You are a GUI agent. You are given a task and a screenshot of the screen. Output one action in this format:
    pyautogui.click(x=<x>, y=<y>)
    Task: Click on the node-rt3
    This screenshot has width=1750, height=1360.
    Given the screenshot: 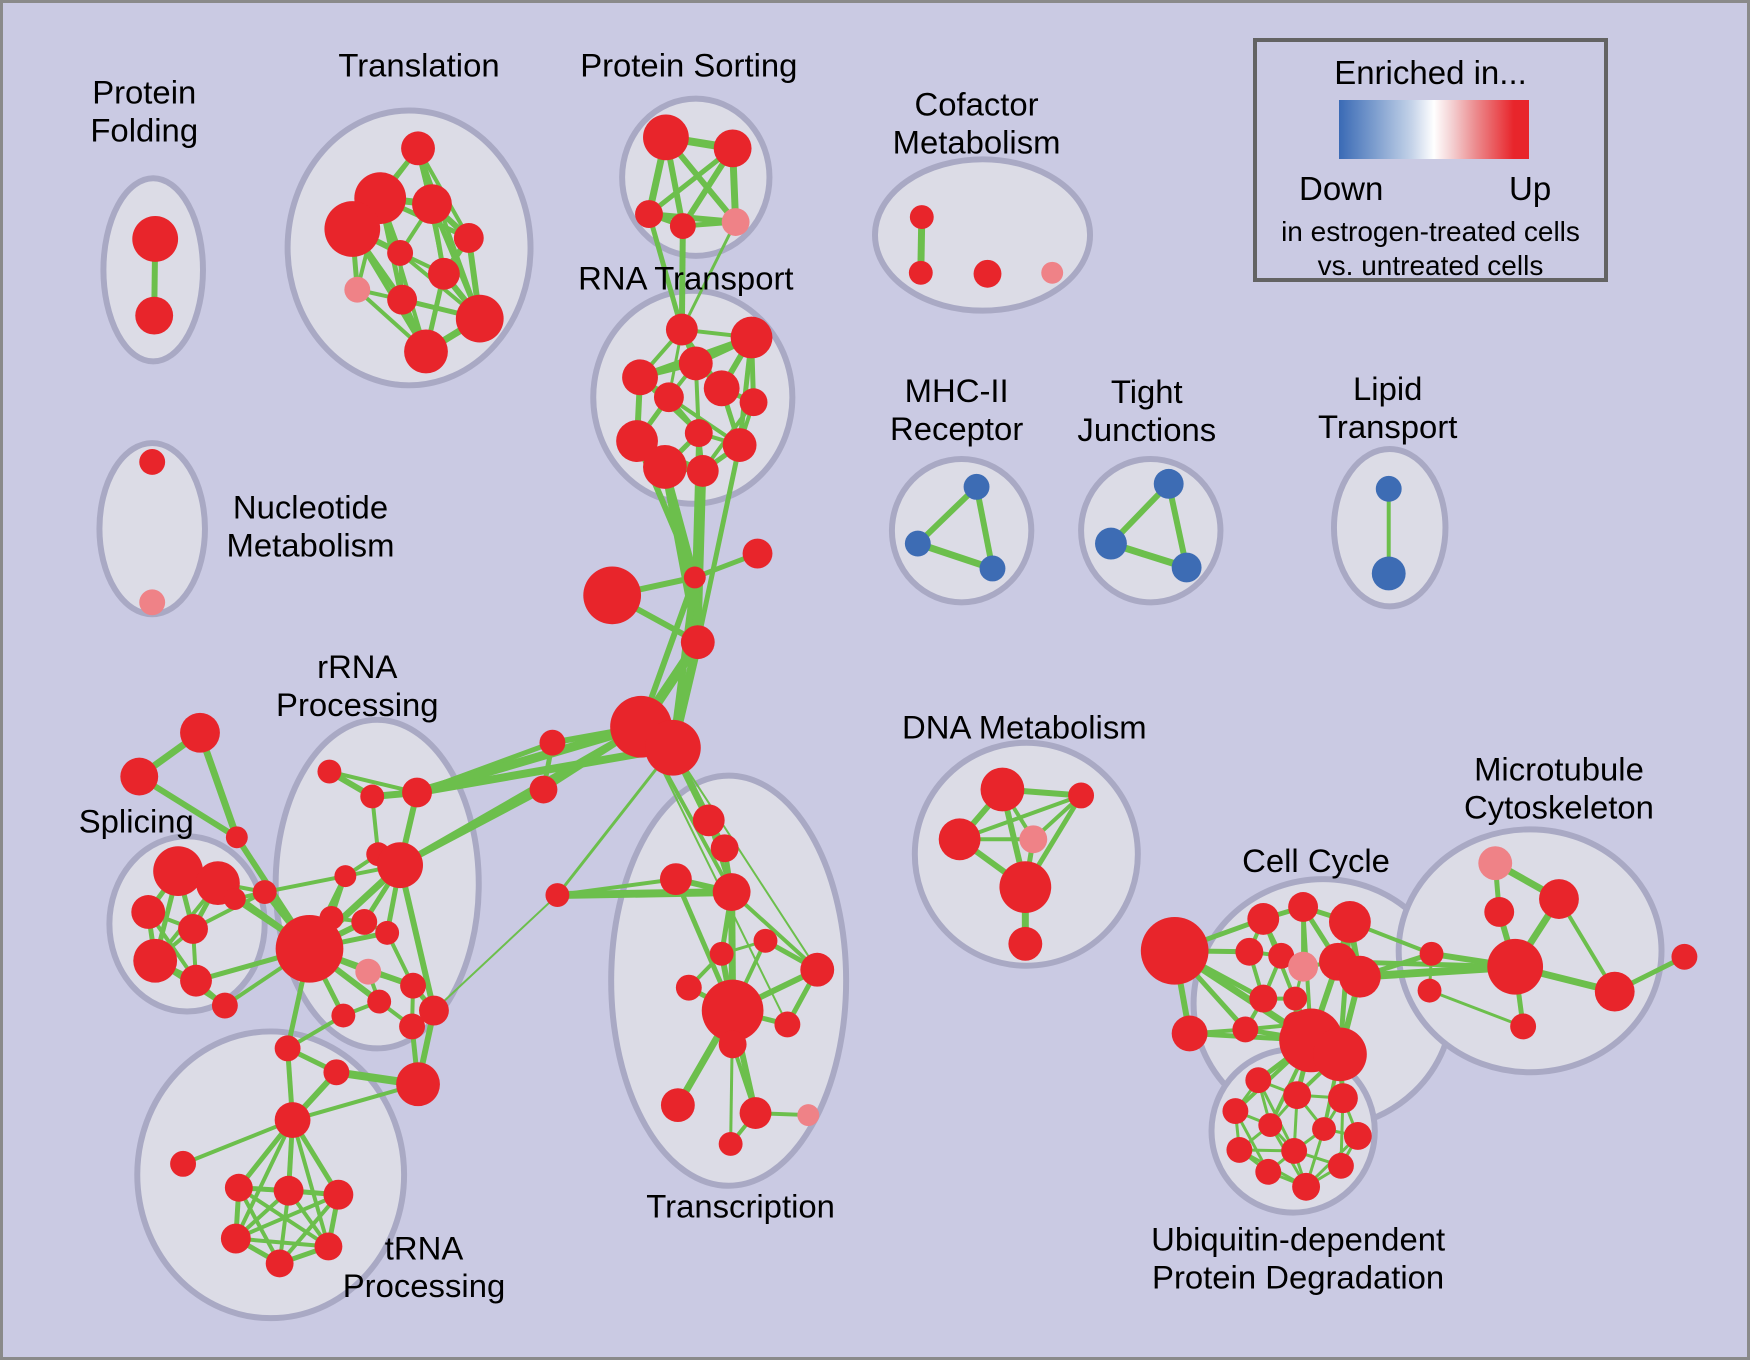 What is the action you would take?
    pyautogui.click(x=695, y=363)
    